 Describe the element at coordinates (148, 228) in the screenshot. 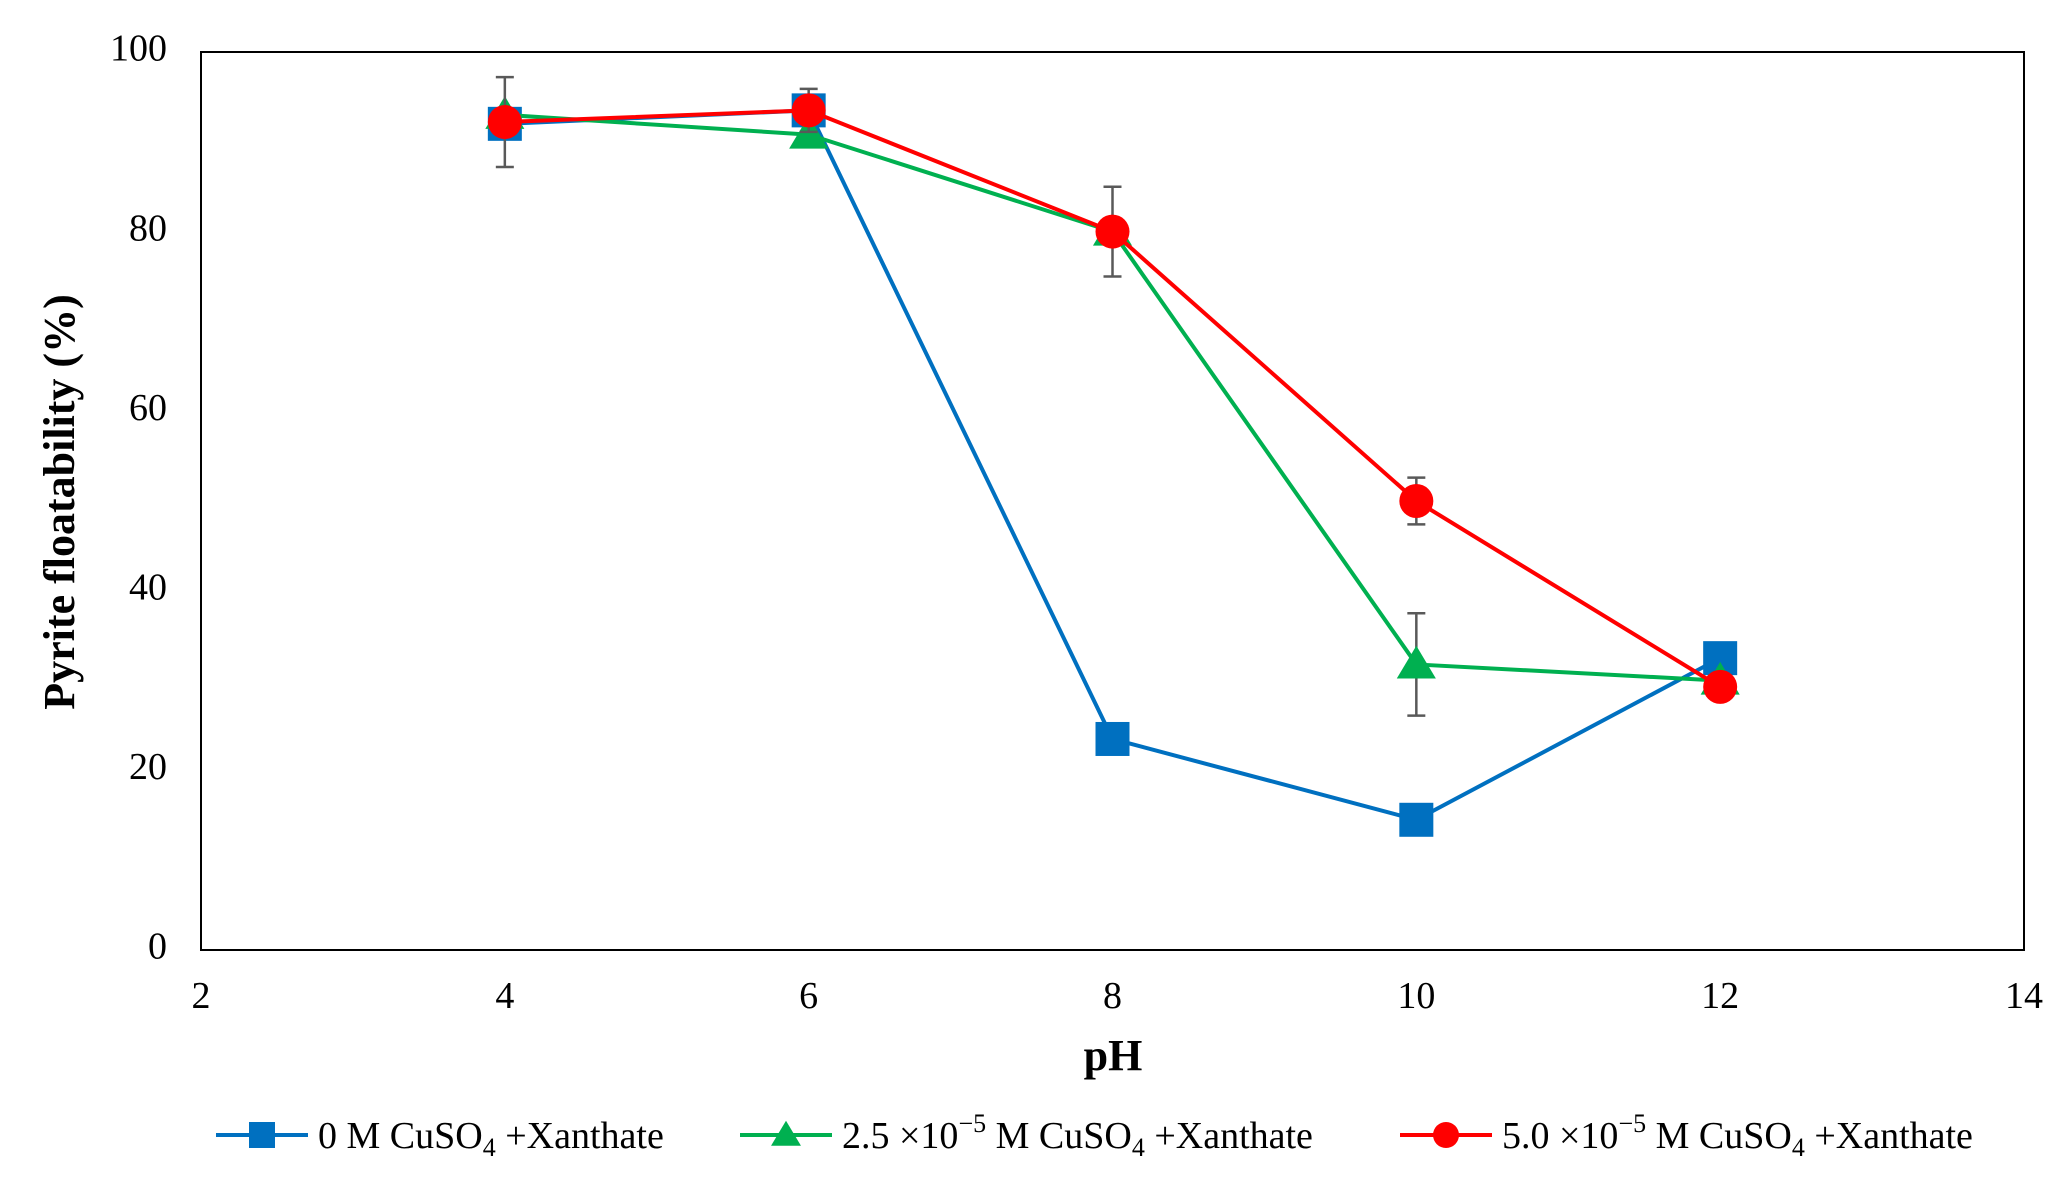

I see `y-tick-label: 80` at that location.